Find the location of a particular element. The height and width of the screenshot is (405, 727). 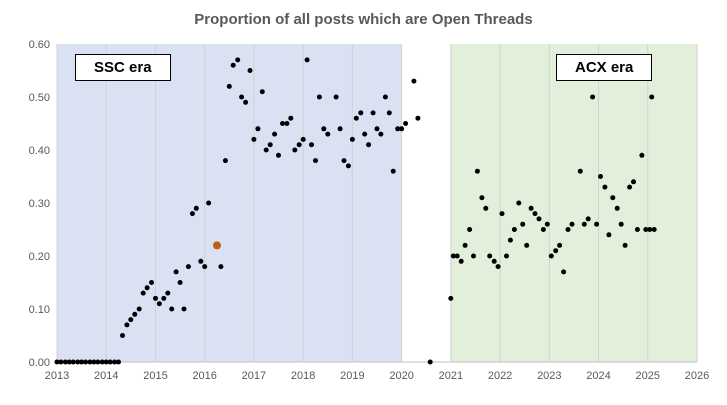

x-tick-label: 2018 is located at coordinates (303, 376).